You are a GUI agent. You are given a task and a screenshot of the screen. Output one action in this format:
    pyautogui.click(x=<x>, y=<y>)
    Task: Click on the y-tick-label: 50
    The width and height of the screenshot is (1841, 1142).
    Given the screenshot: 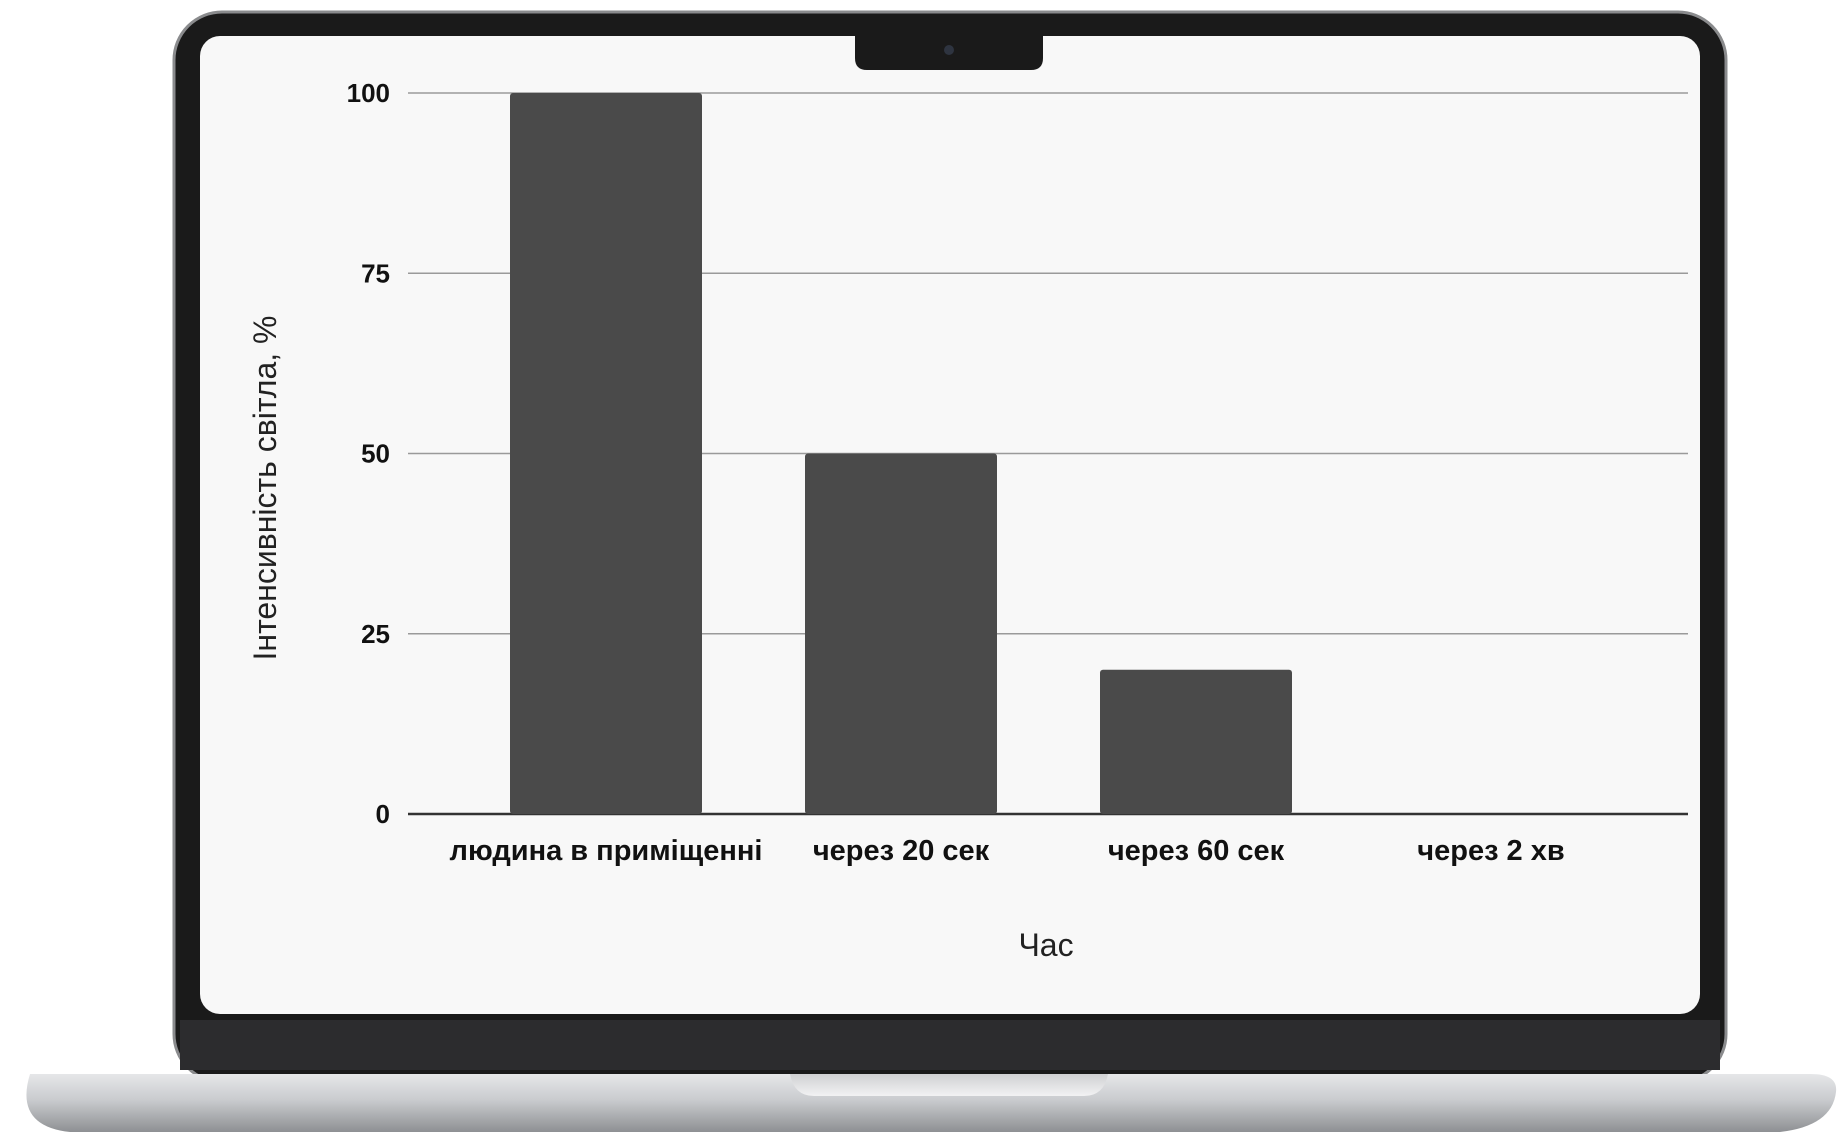 What is the action you would take?
    pyautogui.click(x=375, y=454)
    